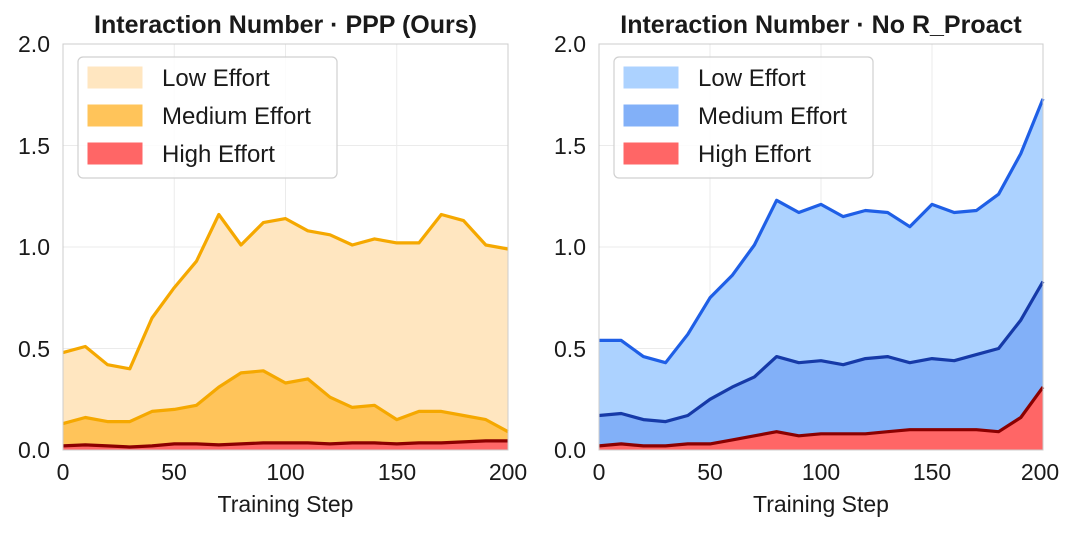 The width and height of the screenshot is (1079, 533). I want to click on chart-title: Interaction Number · No R_Proact, so click(821, 25).